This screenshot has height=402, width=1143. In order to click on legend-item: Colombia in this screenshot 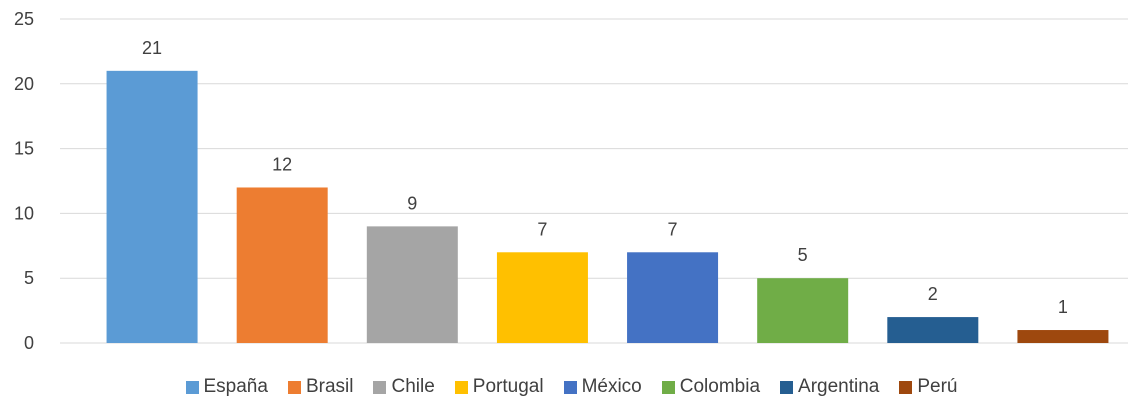, I will do `click(711, 387)`.